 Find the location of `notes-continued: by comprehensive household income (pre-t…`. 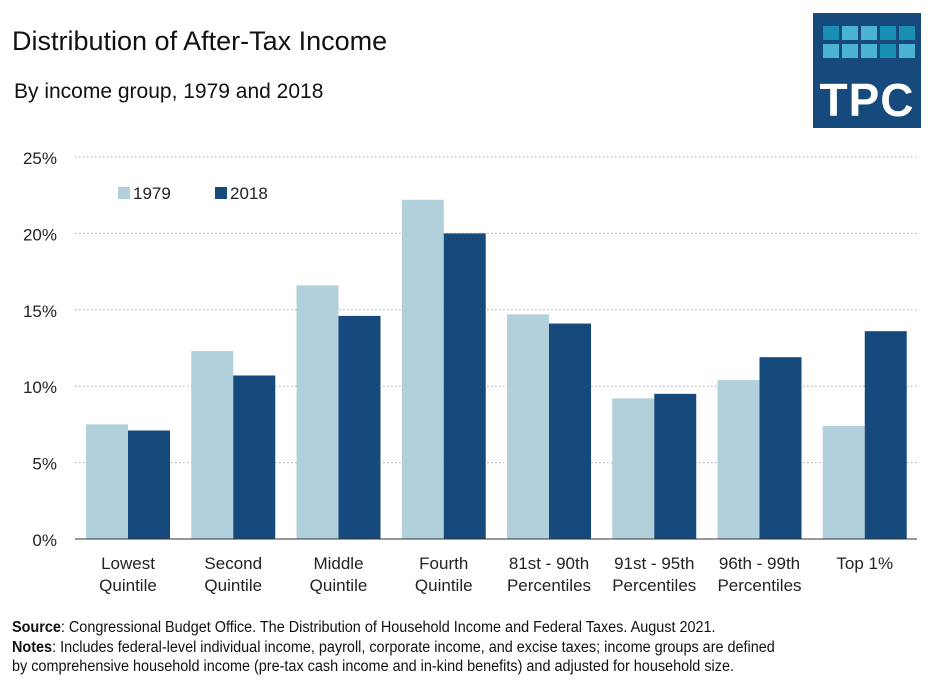

notes-continued: by comprehensive household income (pre-t… is located at coordinates (373, 667).